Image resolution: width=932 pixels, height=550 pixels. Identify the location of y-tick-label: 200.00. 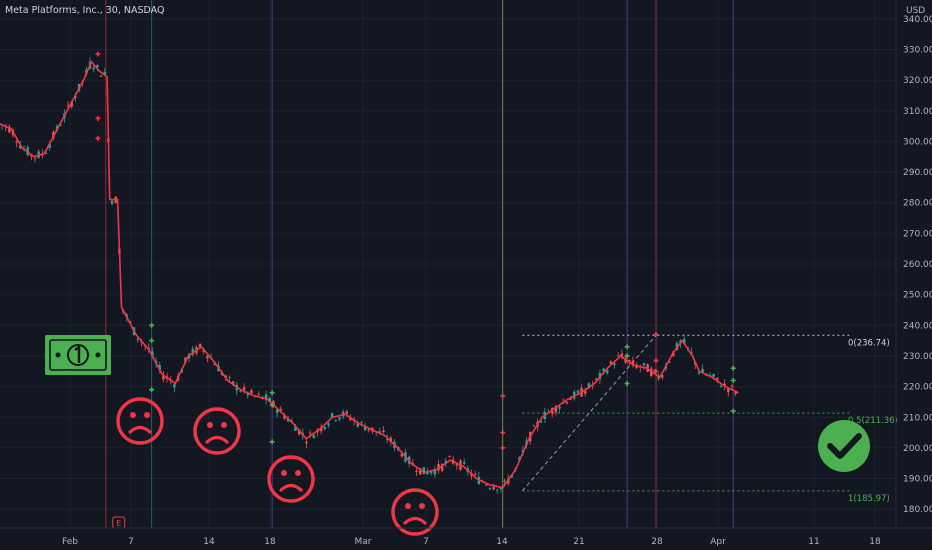
(917, 449).